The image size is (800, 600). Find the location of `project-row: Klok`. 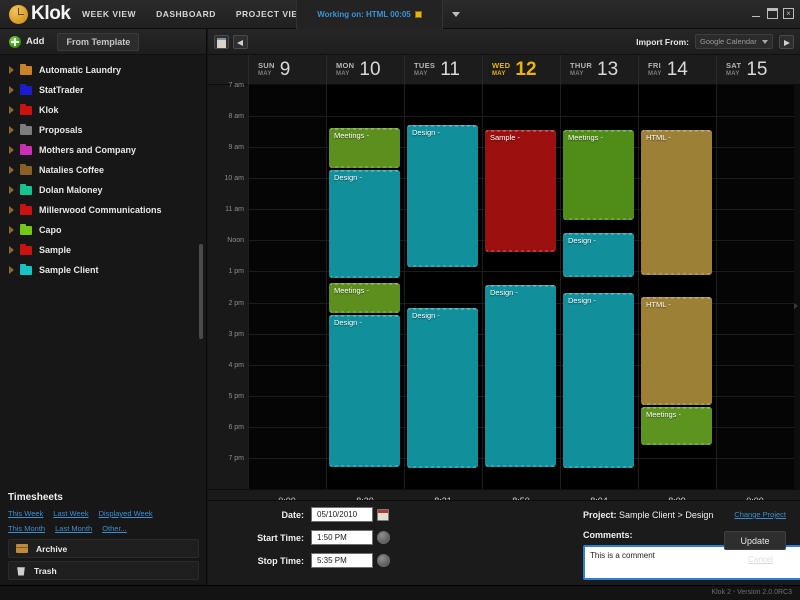

project-row: Klok is located at coordinates (103, 110).